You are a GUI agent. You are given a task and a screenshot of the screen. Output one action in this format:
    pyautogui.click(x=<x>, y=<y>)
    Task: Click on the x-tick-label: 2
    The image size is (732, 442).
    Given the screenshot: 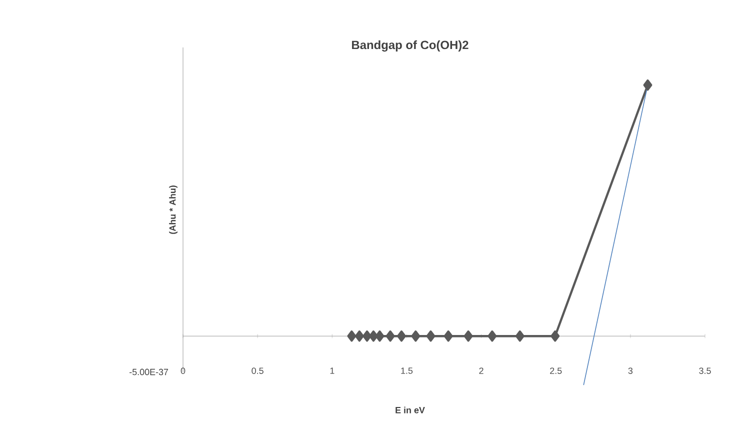 What is the action you would take?
    pyautogui.click(x=481, y=371)
    